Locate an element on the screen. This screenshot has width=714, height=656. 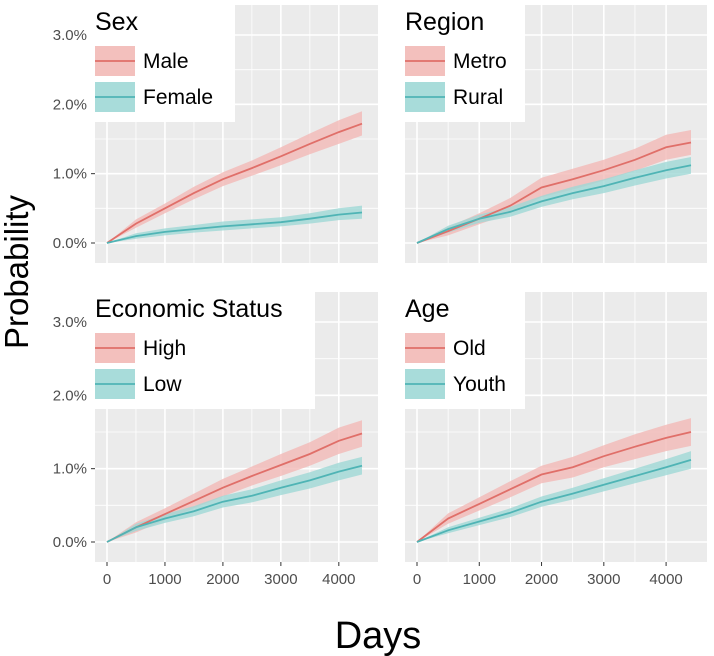
line-metro is located at coordinates (554, 192).